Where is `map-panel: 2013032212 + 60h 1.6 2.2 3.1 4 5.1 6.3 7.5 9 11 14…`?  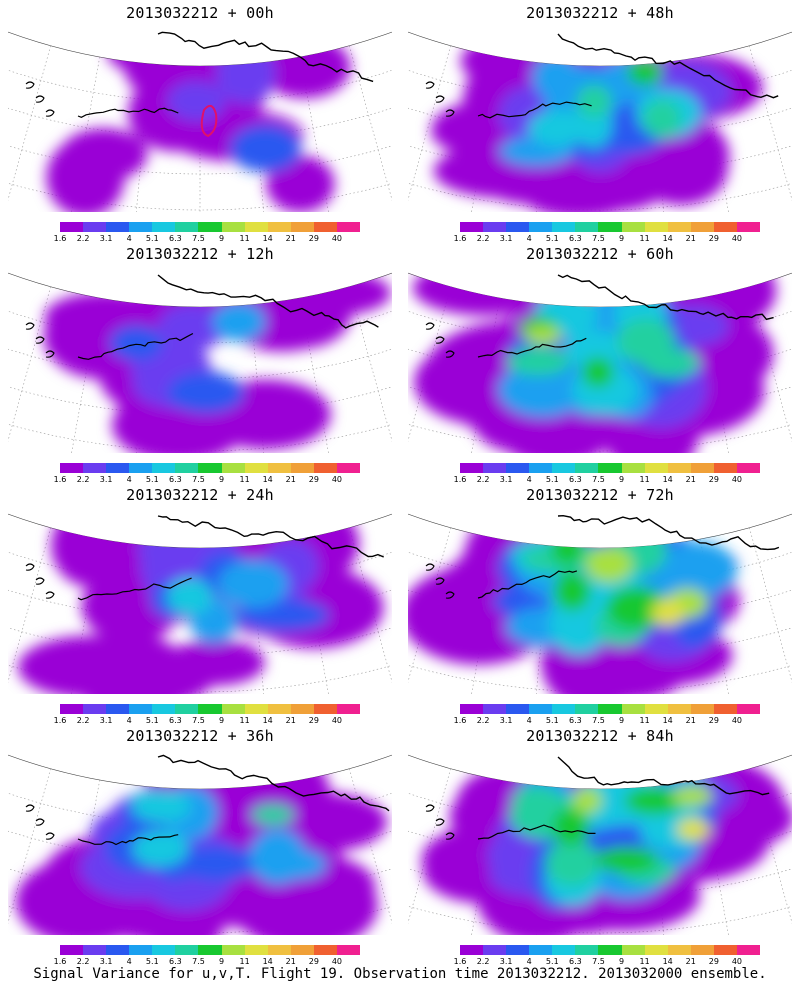 map-panel: 2013032212 + 60h 1.6 2.2 3.1 4 5.1 6.3 7.5 9 11 14… is located at coordinates (600, 362).